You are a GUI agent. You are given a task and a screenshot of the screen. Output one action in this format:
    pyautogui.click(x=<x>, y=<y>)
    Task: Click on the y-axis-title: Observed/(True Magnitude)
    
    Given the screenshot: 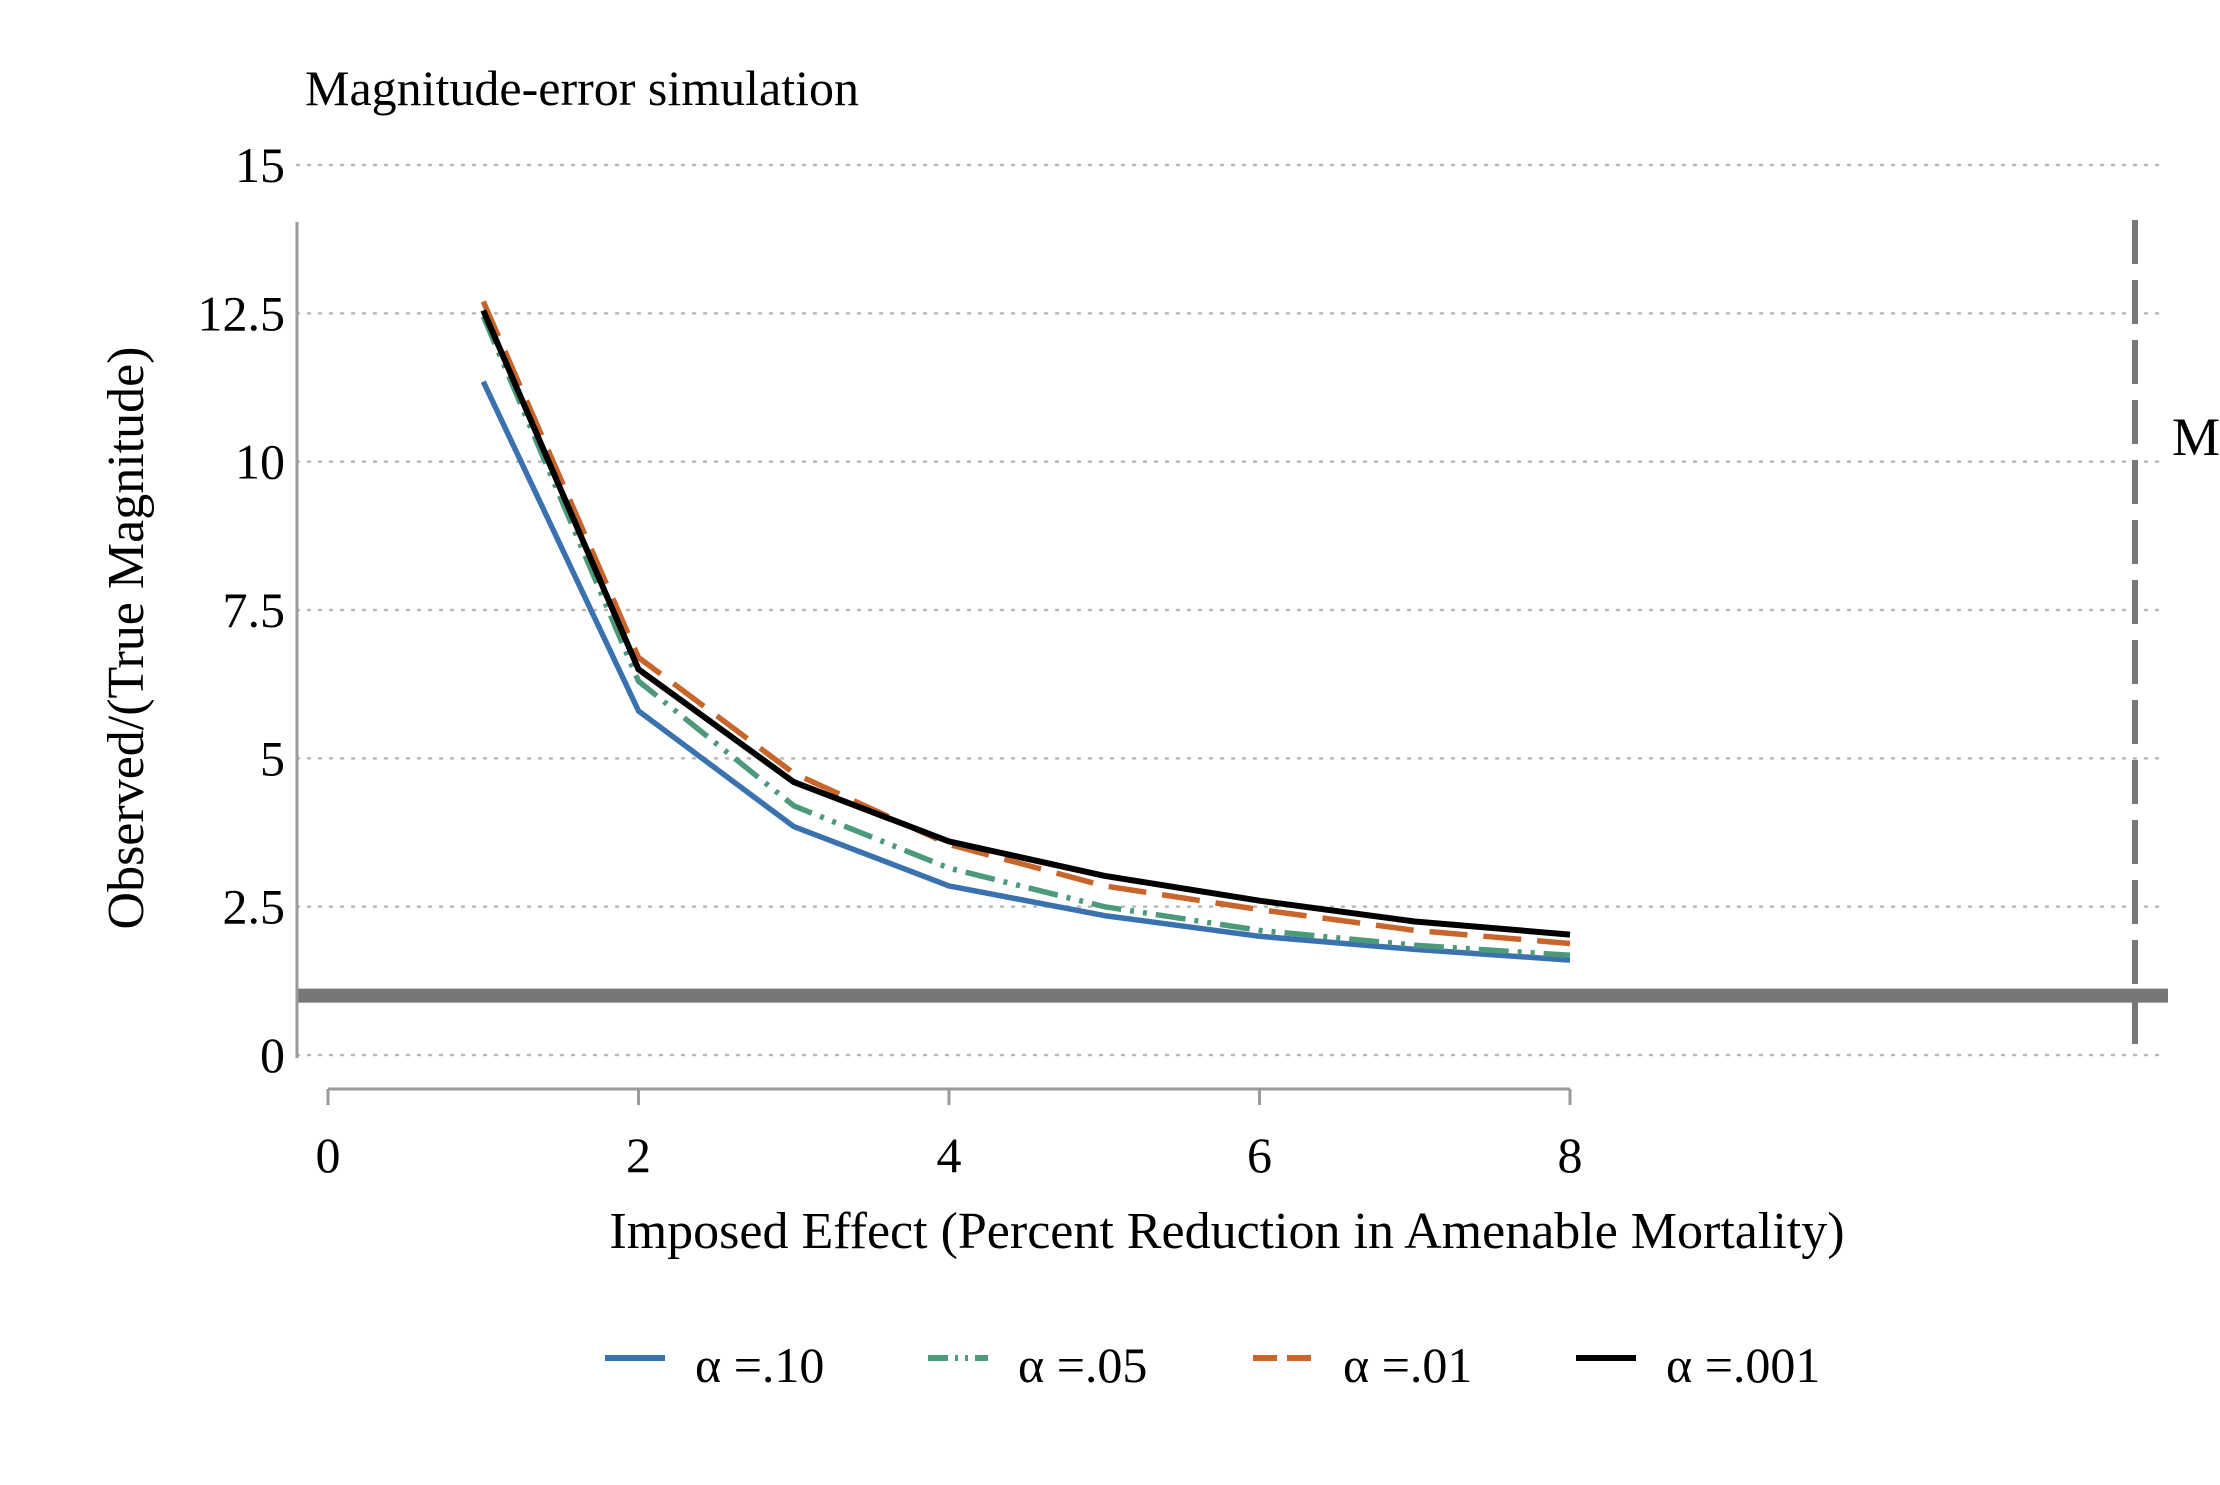 What is the action you would take?
    pyautogui.click(x=126, y=638)
    